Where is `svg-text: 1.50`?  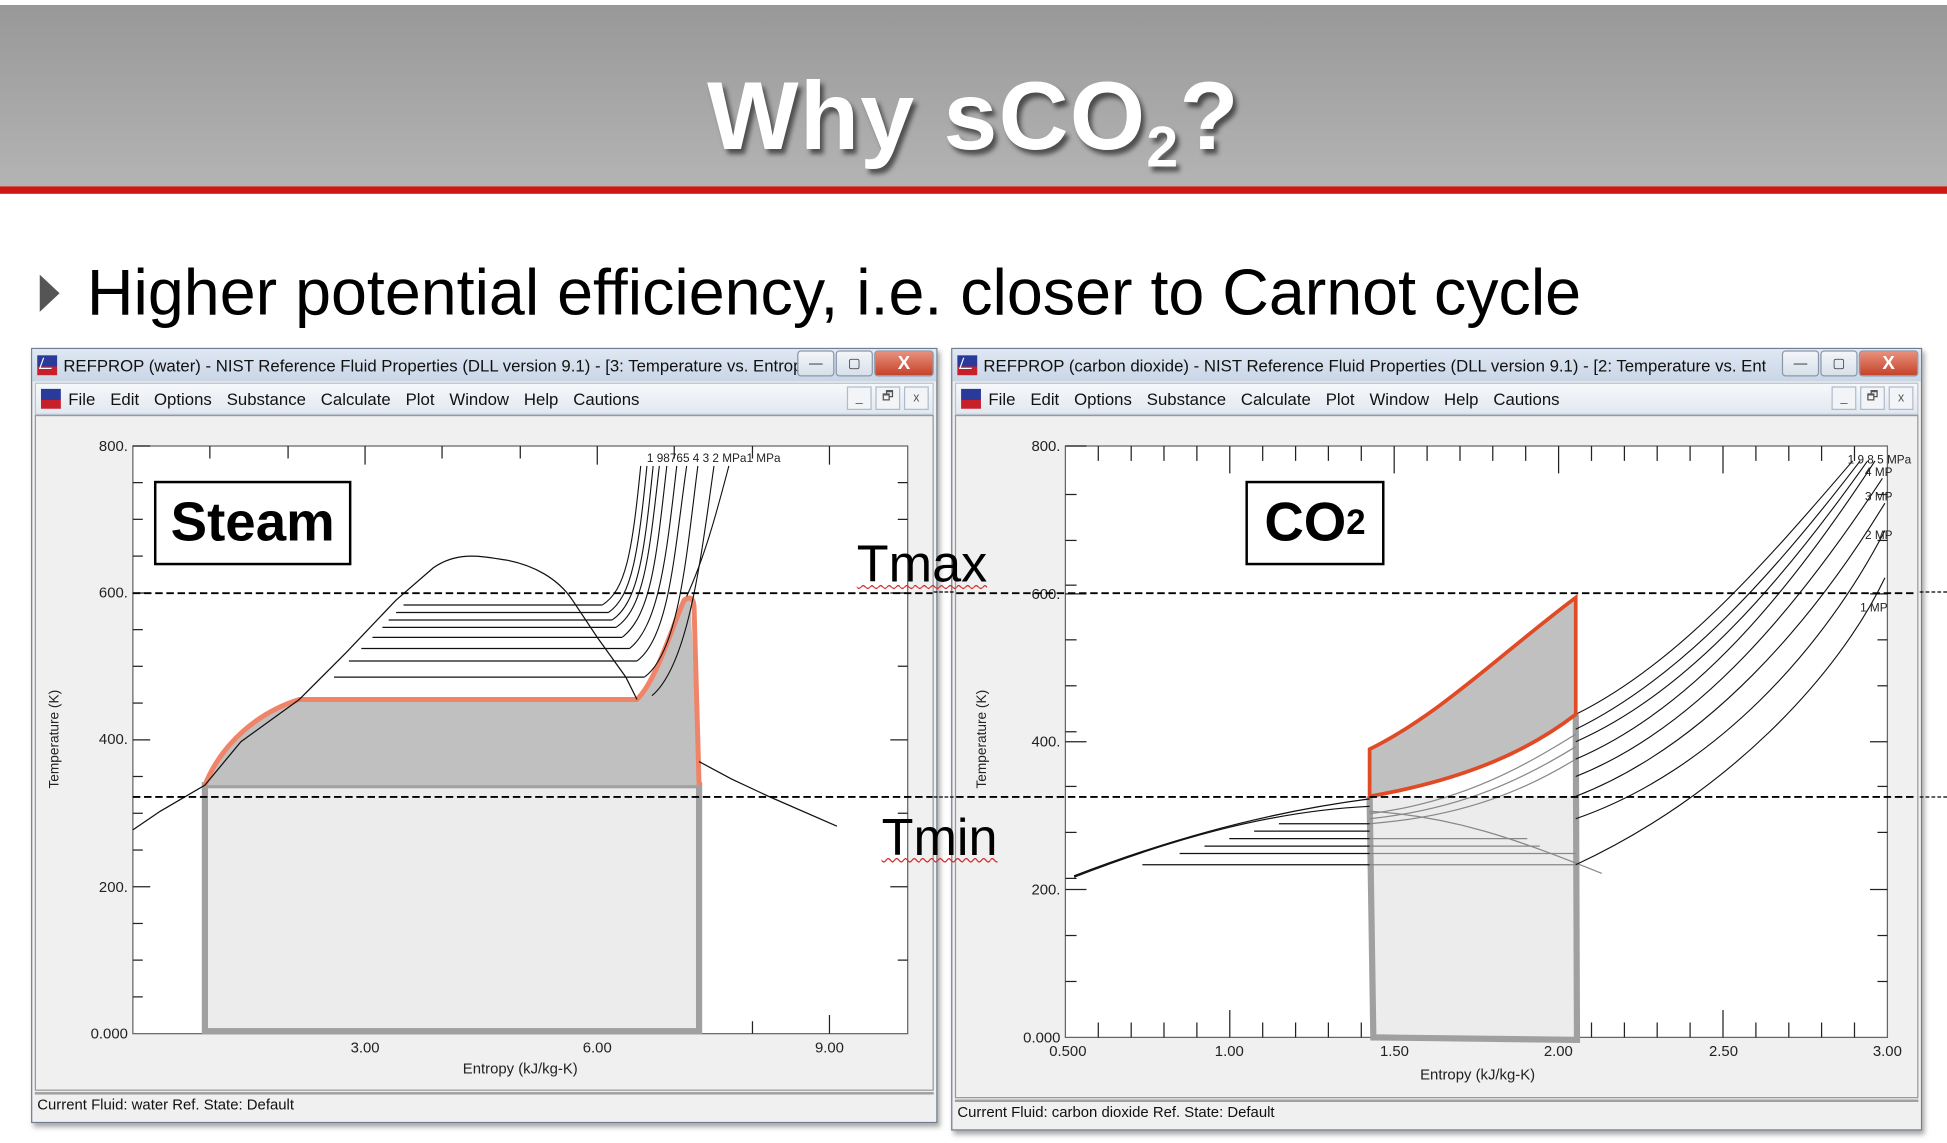 svg-text: 1.50 is located at coordinates (1394, 1052).